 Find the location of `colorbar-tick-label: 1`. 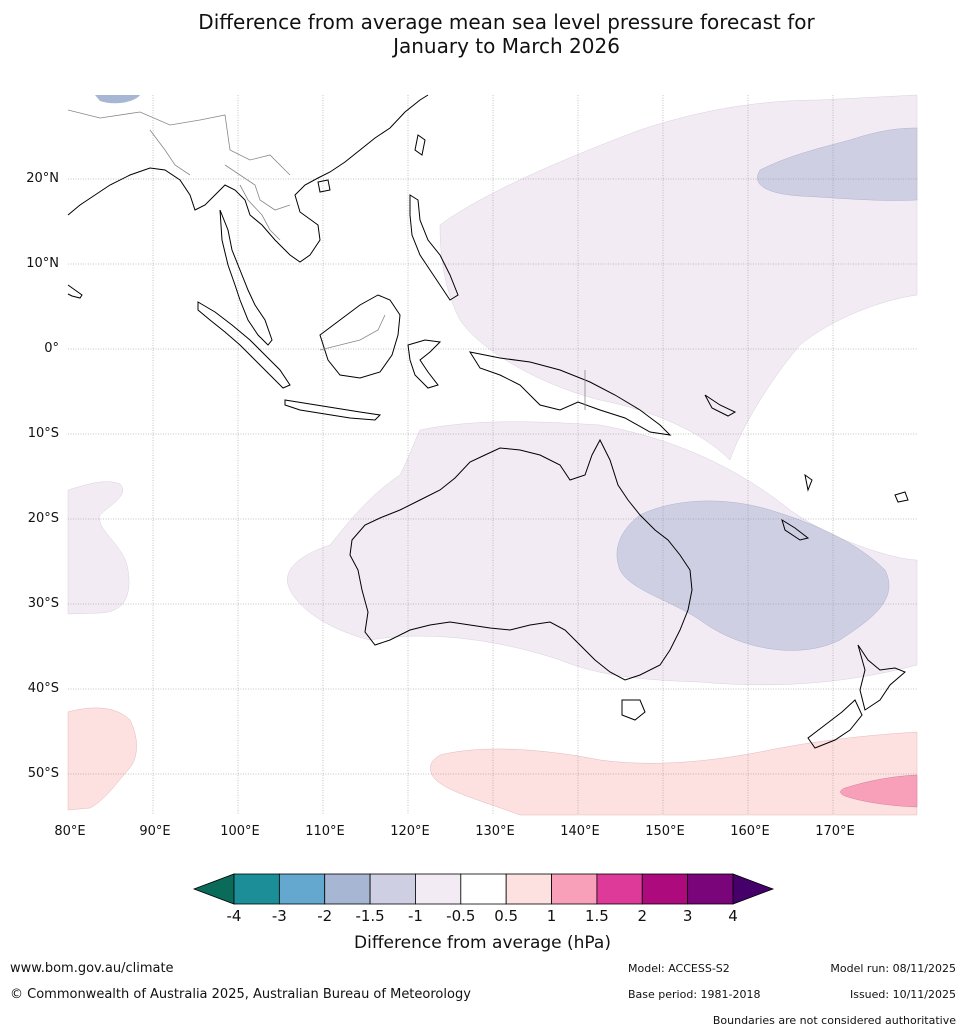

colorbar-tick-label: 1 is located at coordinates (551, 916).